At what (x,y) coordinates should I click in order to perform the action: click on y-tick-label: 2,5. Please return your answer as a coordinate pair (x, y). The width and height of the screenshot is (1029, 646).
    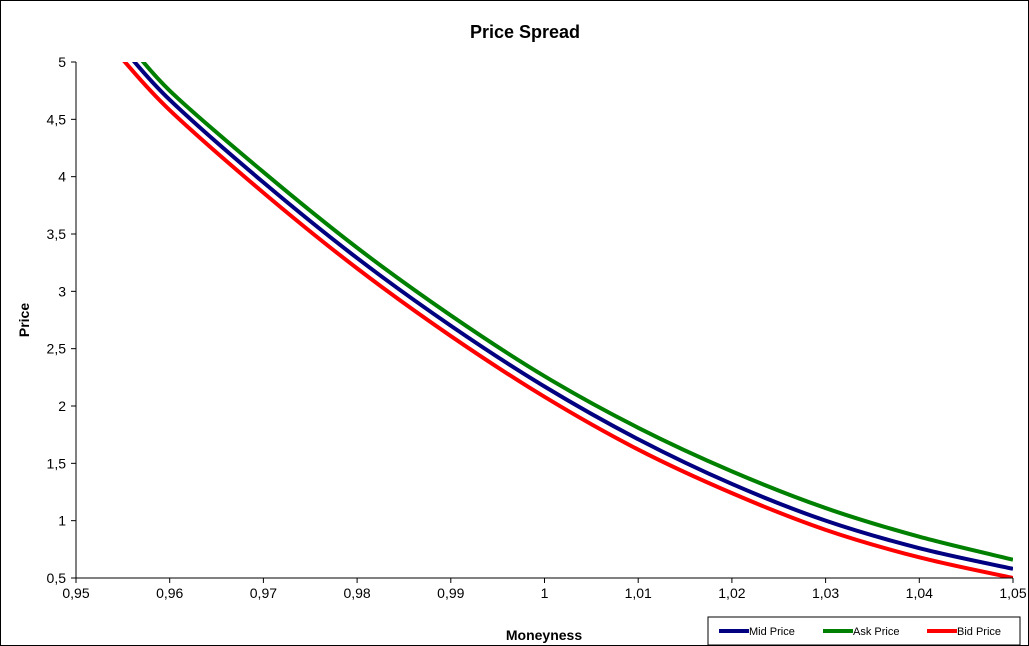
    Looking at the image, I should click on (57, 349).